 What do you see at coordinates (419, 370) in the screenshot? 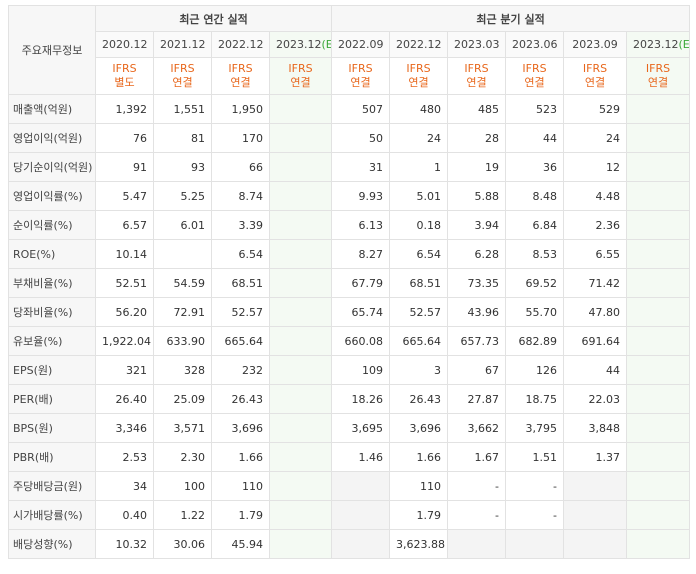
I see `table-cell: 3` at bounding box center [419, 370].